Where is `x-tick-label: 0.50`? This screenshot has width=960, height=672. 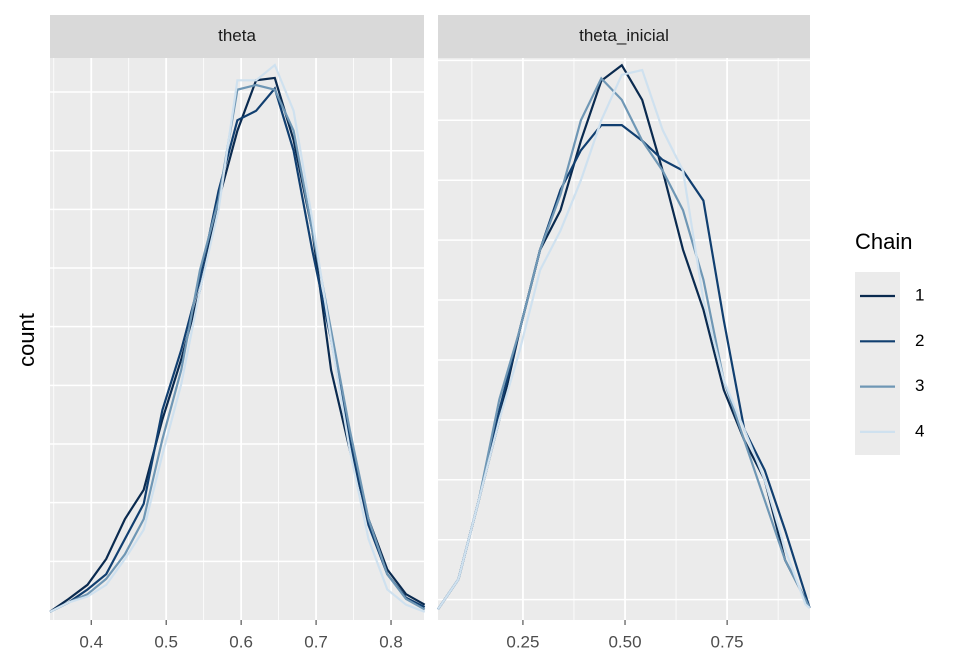
x-tick-label: 0.50 is located at coordinates (624, 641).